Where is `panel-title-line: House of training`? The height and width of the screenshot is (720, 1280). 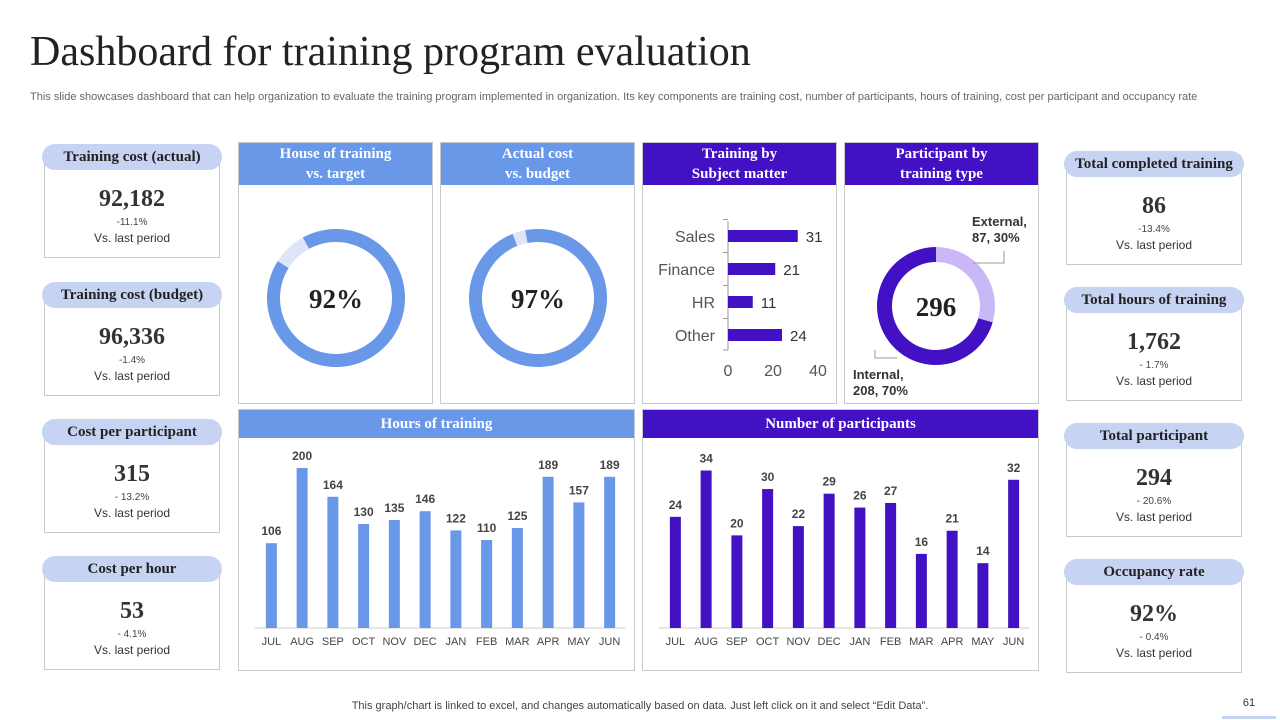
panel-title-line: House of training is located at coordinates (335, 154).